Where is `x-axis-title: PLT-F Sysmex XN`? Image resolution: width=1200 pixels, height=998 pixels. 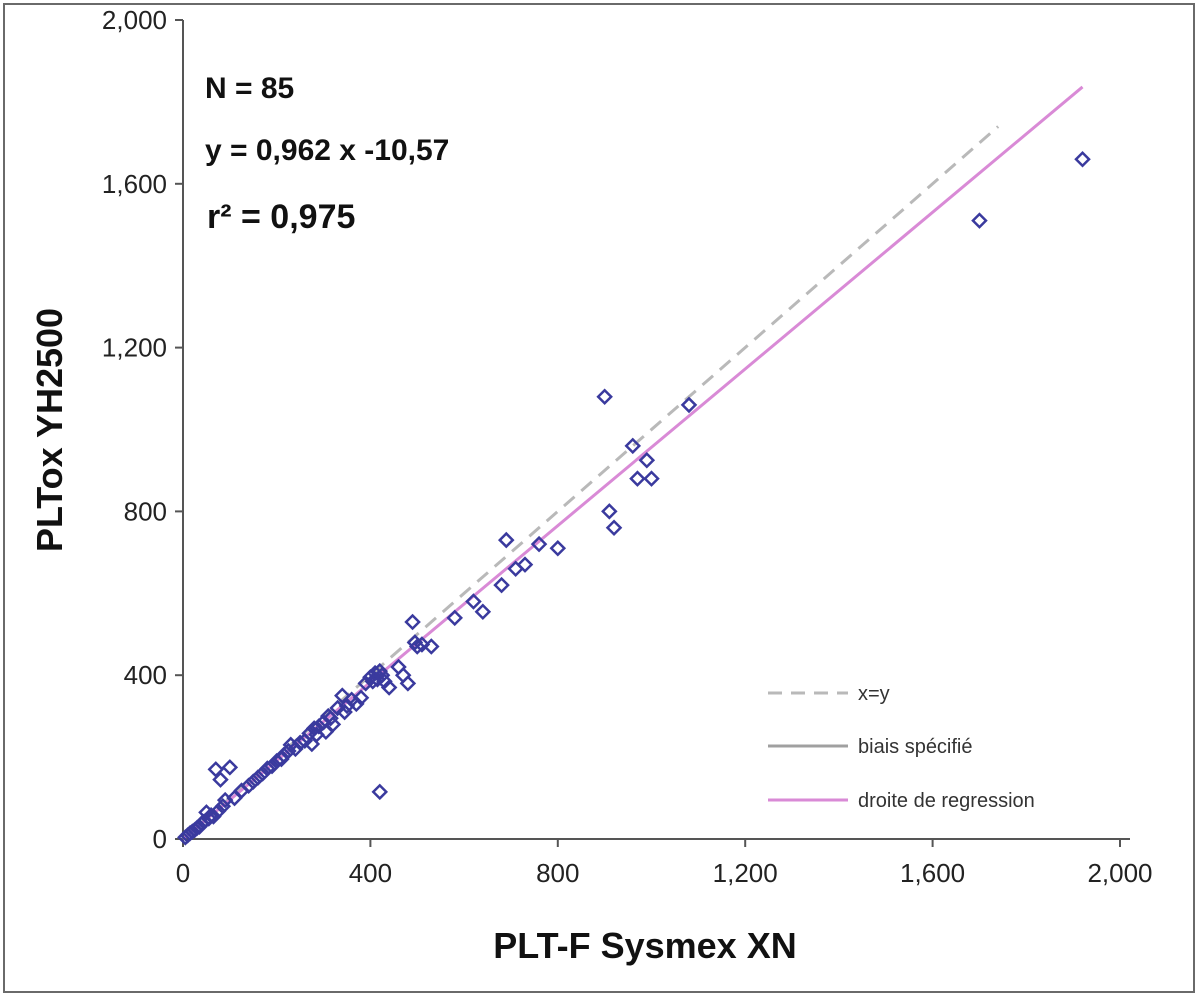 x-axis-title: PLT-F Sysmex XN is located at coordinates (644, 945).